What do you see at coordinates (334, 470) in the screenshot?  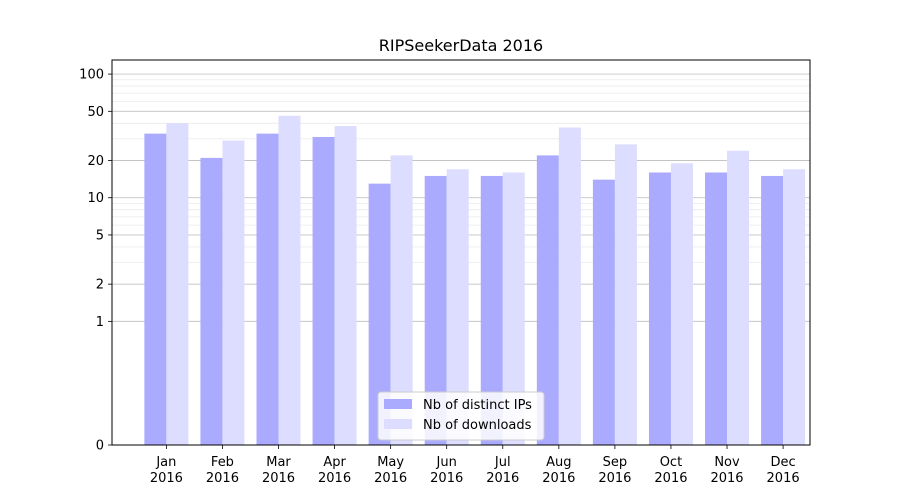 I see `x-tick-label: Apr 2016` at bounding box center [334, 470].